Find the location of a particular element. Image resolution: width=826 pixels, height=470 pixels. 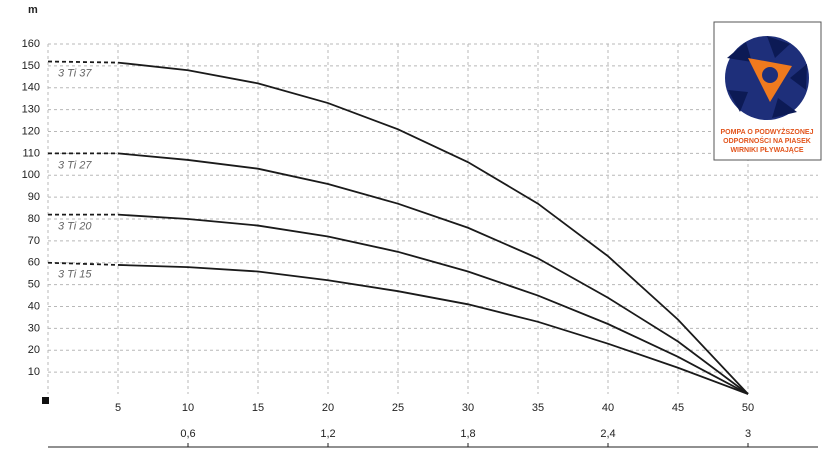

y-unit: m is located at coordinates (33, 10).